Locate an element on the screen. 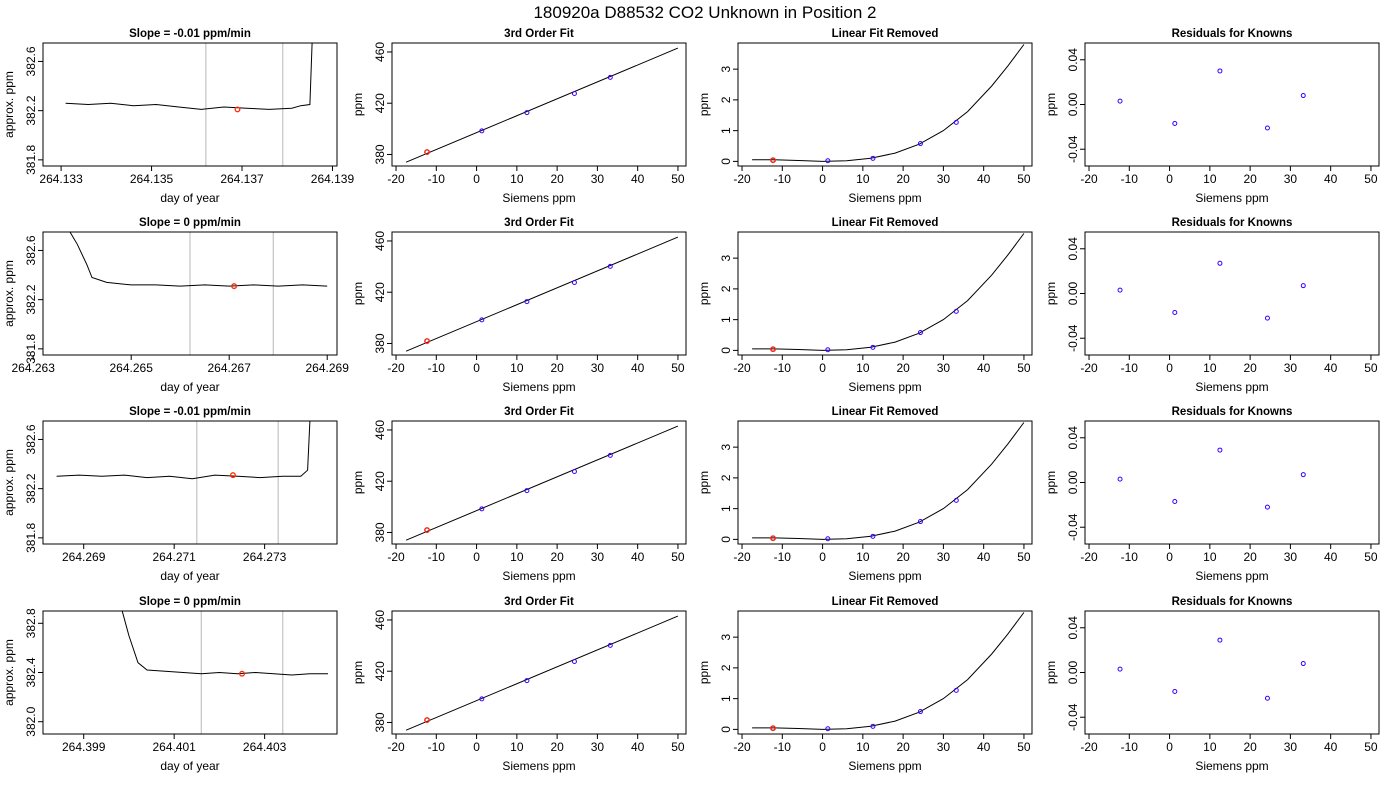 The image size is (1400, 800). x-tick-label: 264.273 is located at coordinates (265, 557).